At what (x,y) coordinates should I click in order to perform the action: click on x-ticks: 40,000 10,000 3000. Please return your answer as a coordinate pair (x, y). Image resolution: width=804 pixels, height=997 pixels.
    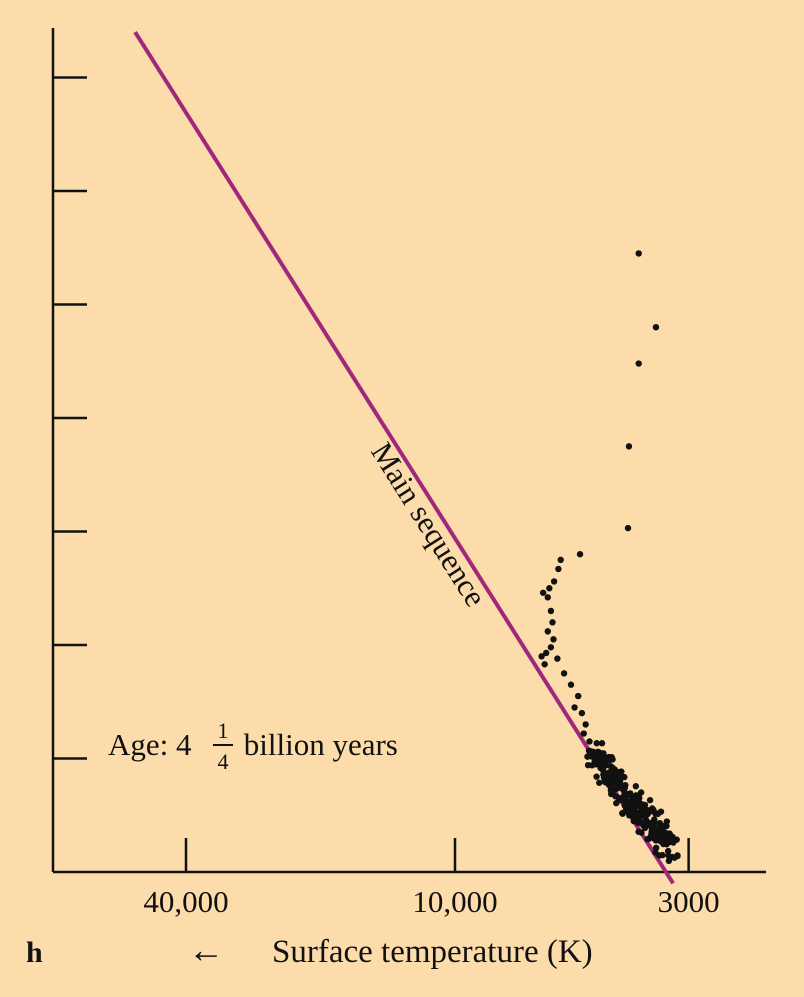
    Looking at the image, I should click on (431, 878).